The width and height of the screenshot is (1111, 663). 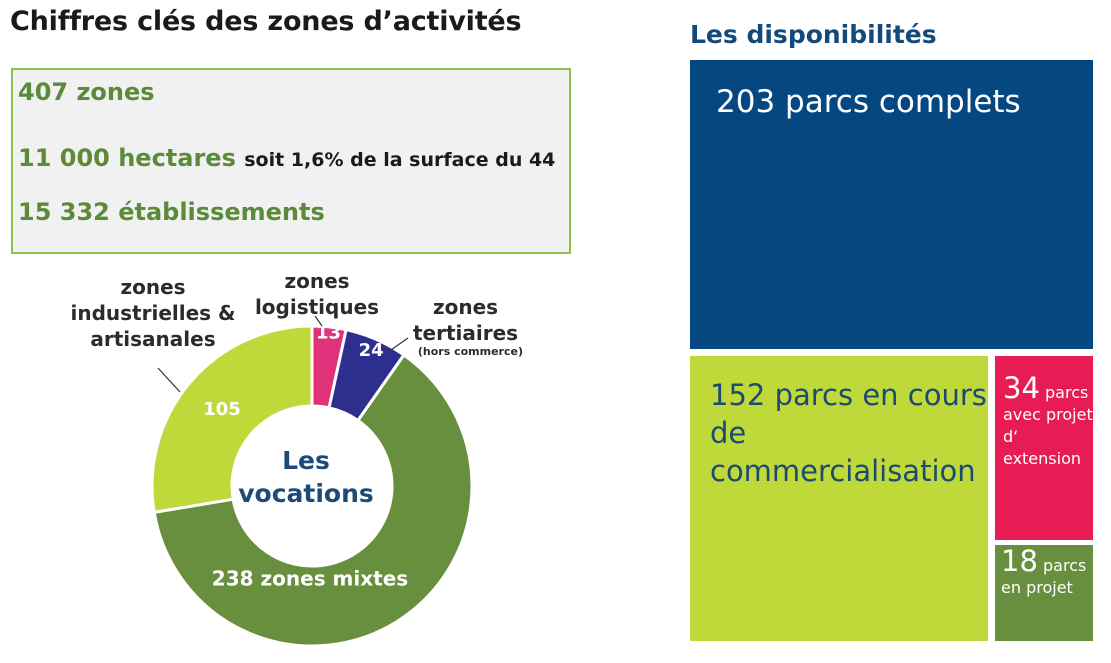 I want to click on donut-value-label: 13, so click(x=328, y=332).